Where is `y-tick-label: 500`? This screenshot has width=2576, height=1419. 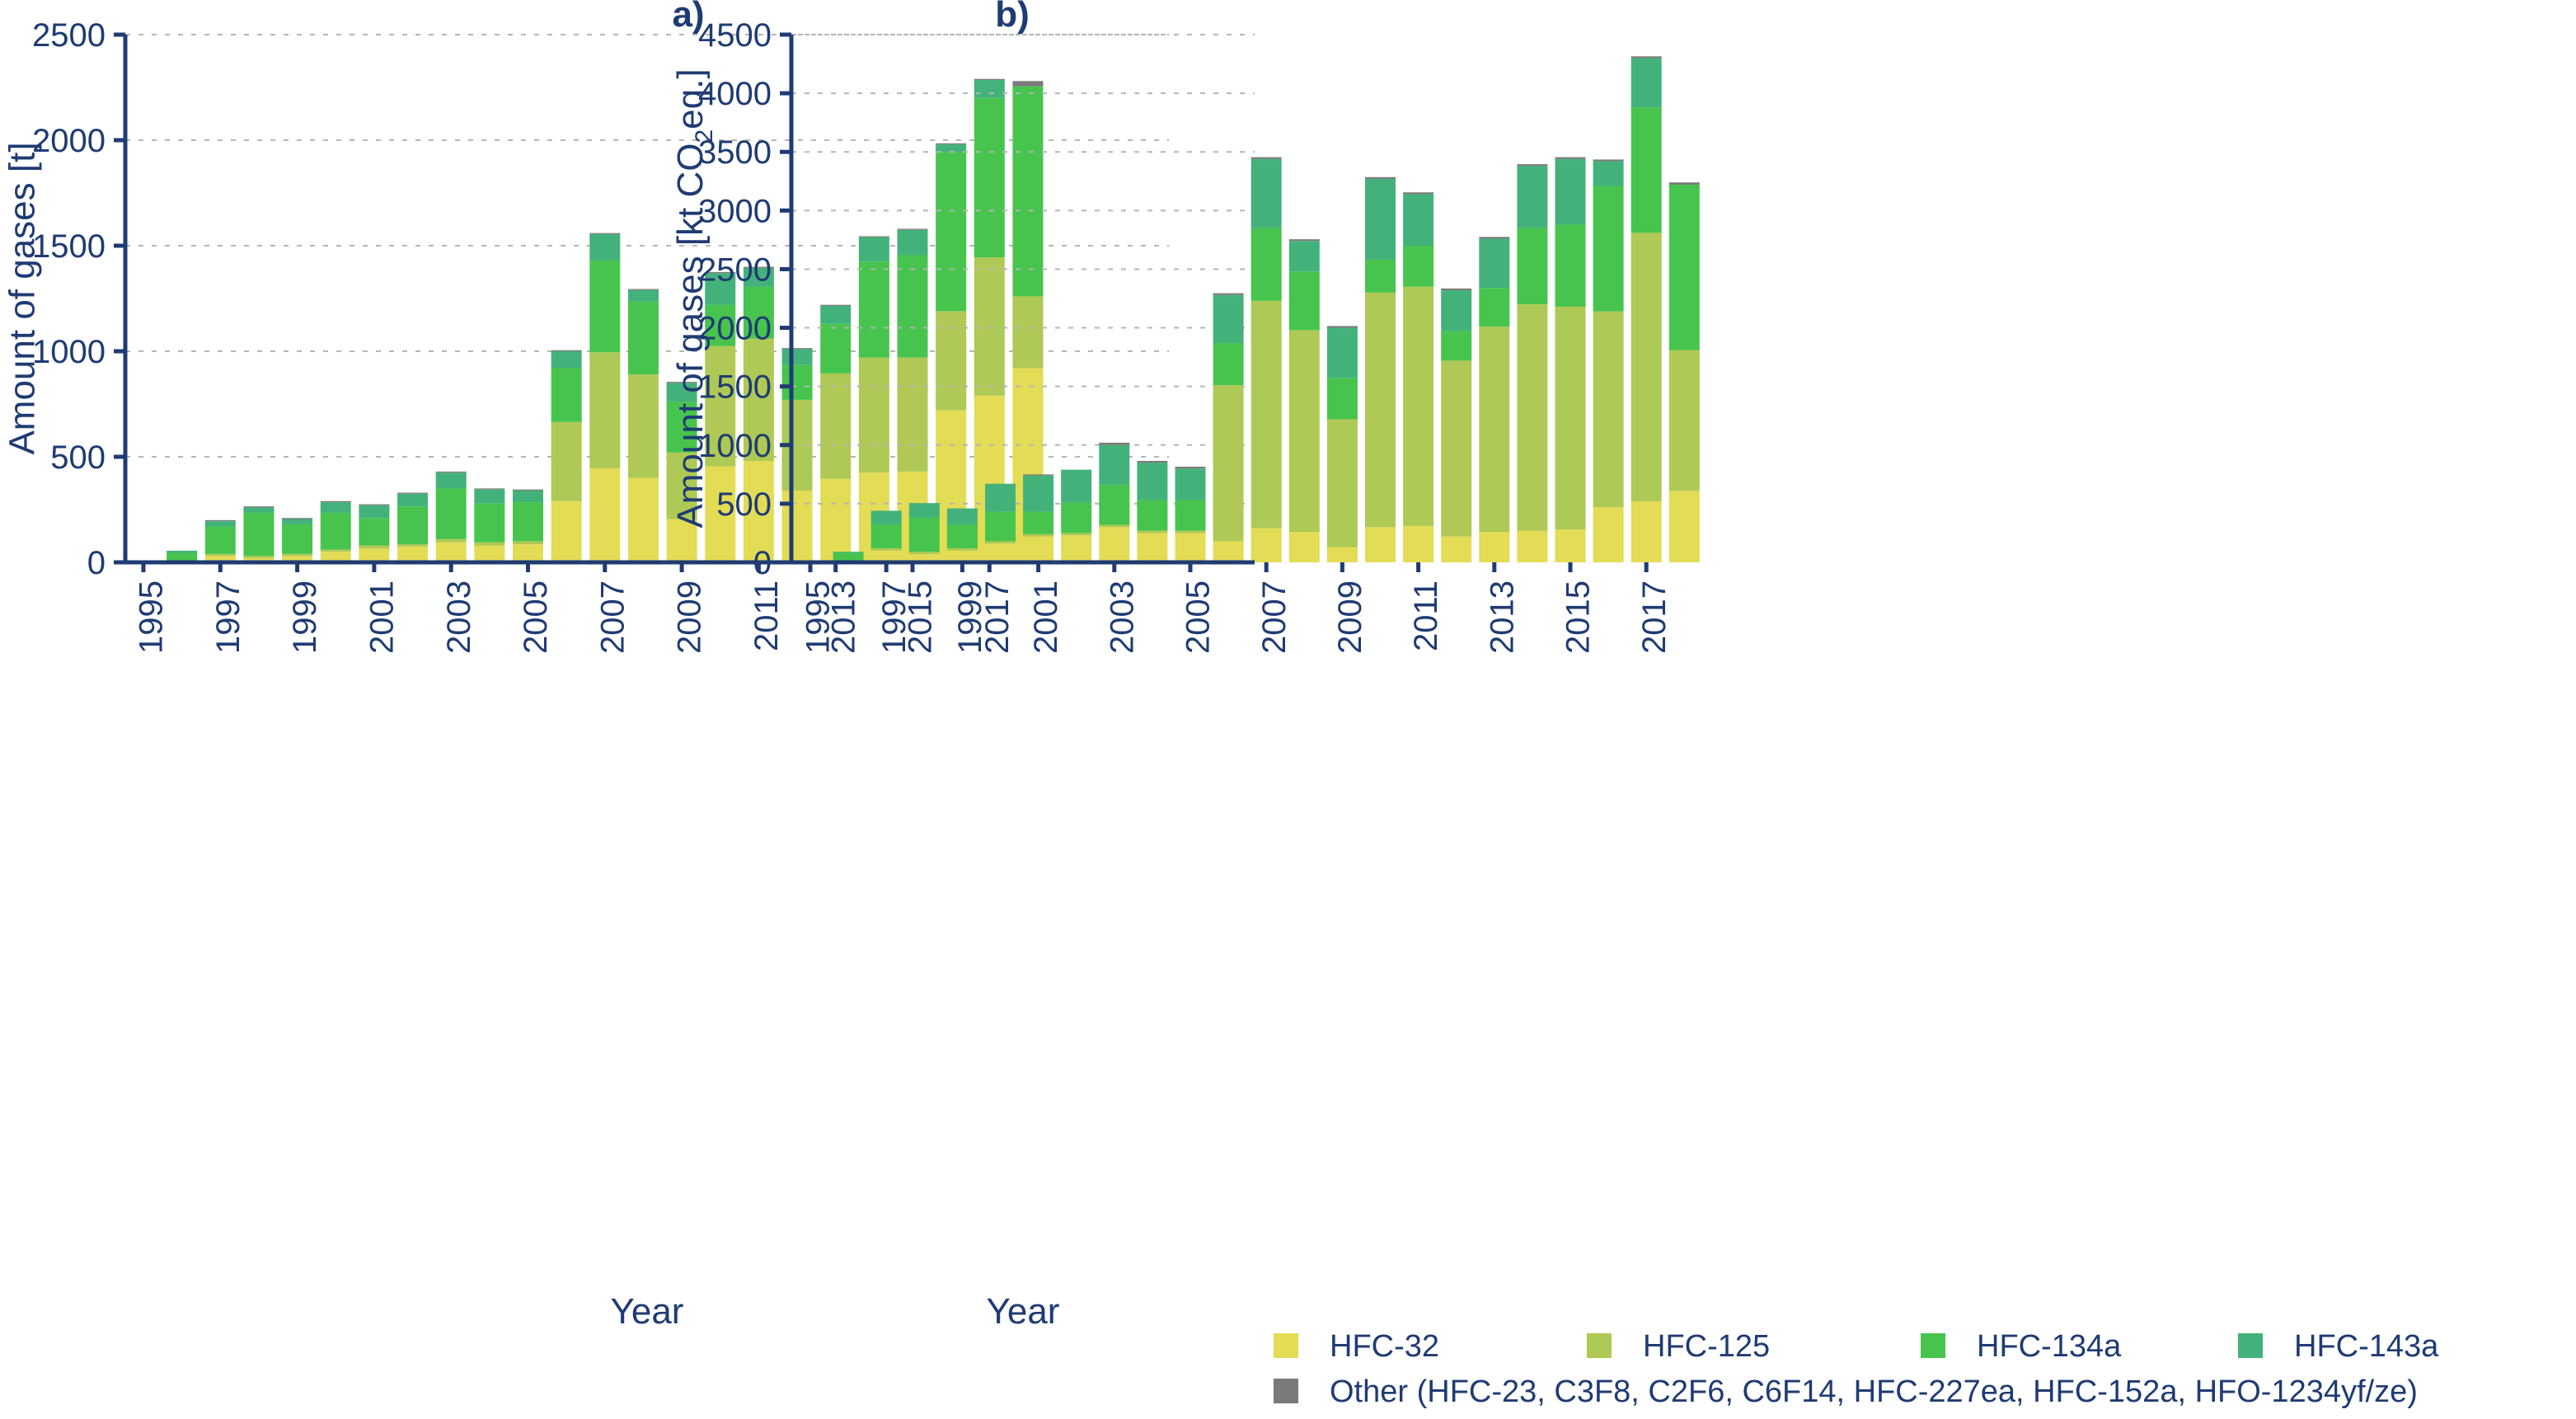
y-tick-label: 500 is located at coordinates (78, 457).